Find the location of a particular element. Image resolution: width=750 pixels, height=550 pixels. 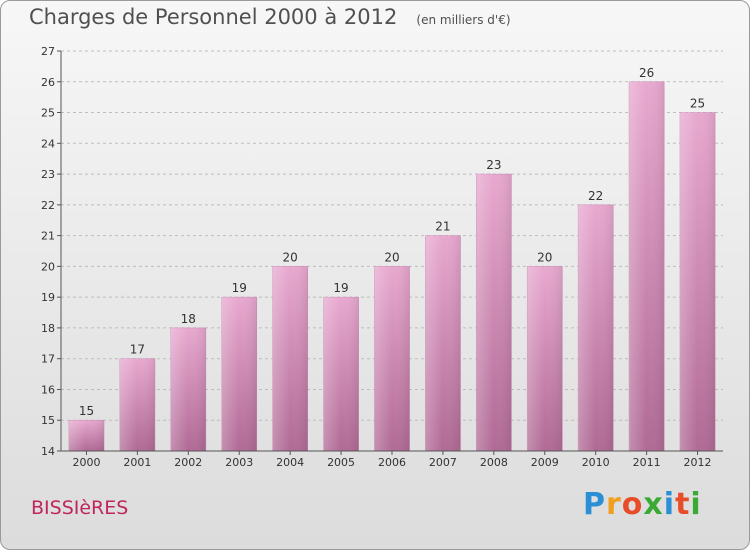

logo-letter: o is located at coordinates (632, 504).